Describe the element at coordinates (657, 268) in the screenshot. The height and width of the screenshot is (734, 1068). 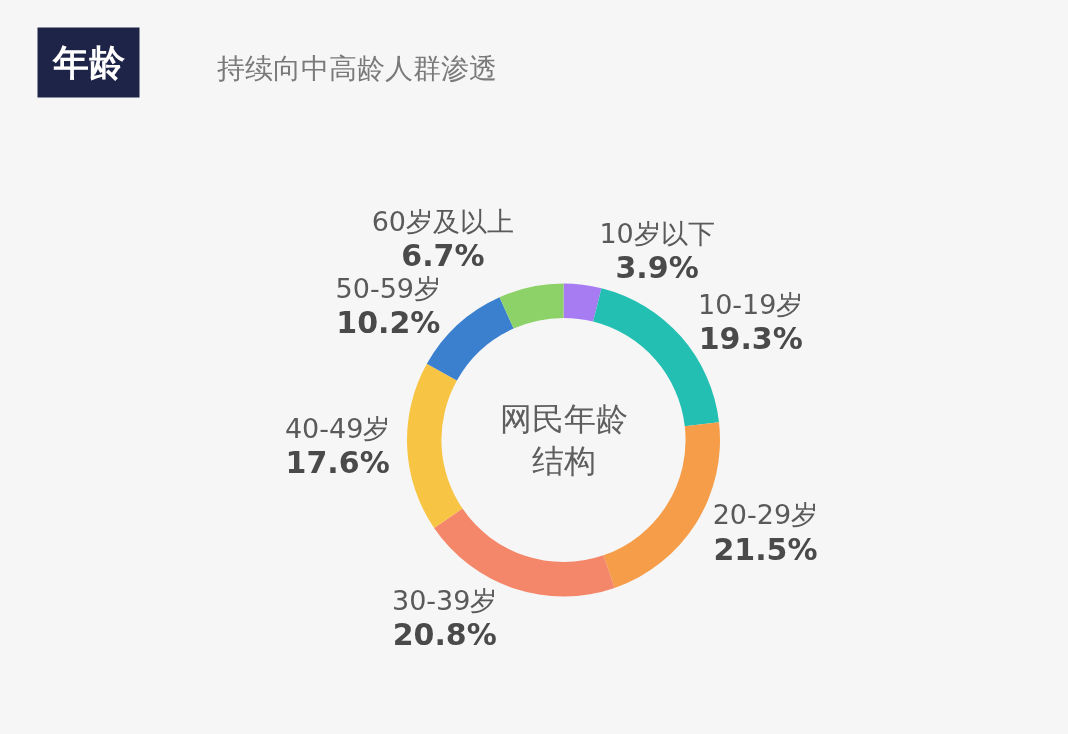
I see `data-label: 3.9%` at that location.